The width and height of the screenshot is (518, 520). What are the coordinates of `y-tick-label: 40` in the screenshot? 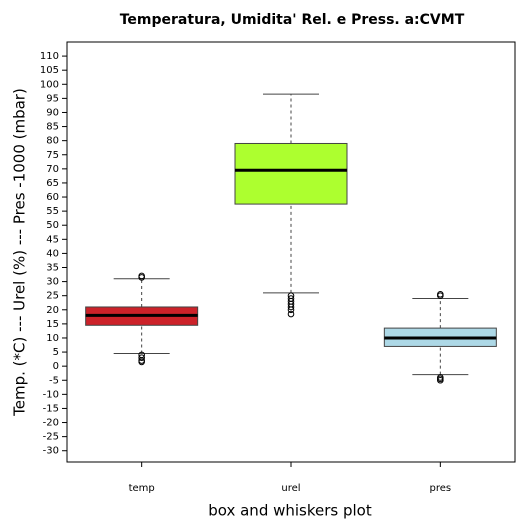 It's located at (52, 253).